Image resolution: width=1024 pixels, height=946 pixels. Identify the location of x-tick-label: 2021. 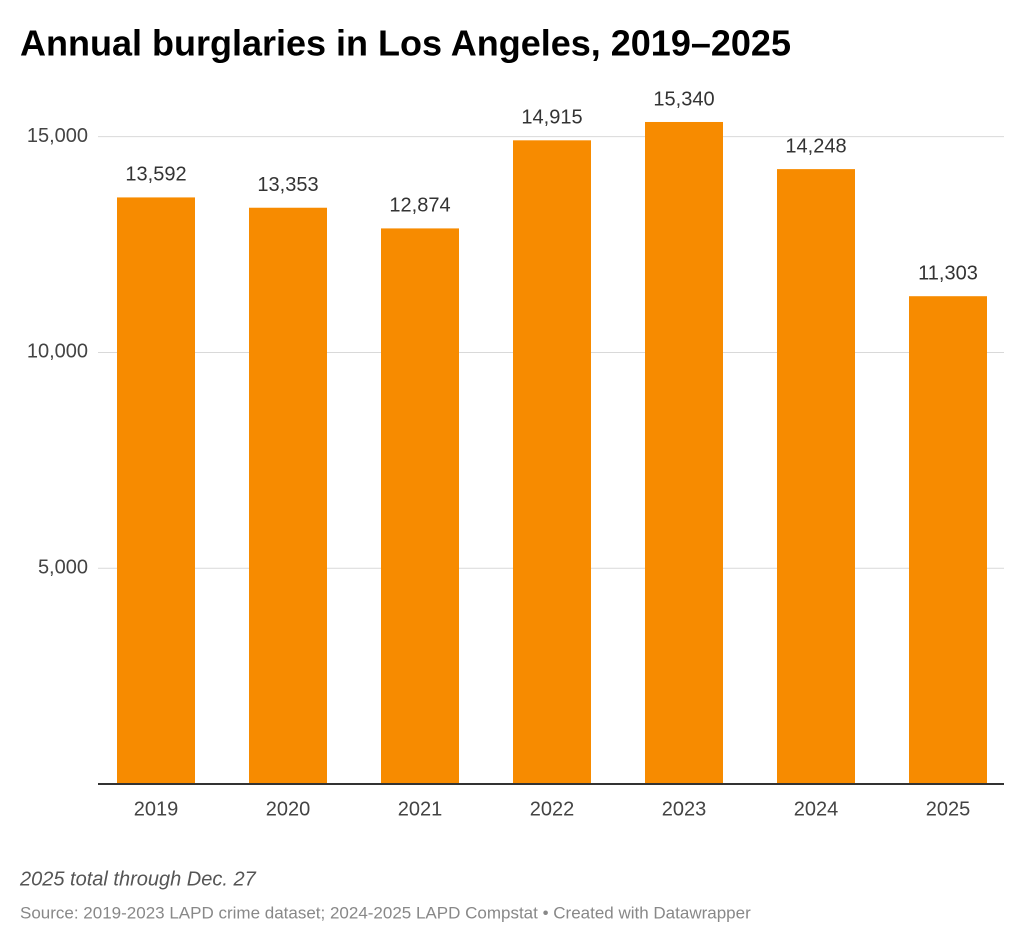
(420, 809).